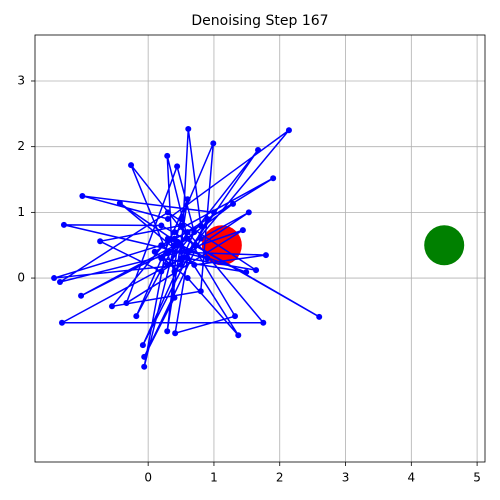 The width and height of the screenshot is (500, 500). Describe the element at coordinates (21, 146) in the screenshot. I see `y-tick-label: 2` at that location.